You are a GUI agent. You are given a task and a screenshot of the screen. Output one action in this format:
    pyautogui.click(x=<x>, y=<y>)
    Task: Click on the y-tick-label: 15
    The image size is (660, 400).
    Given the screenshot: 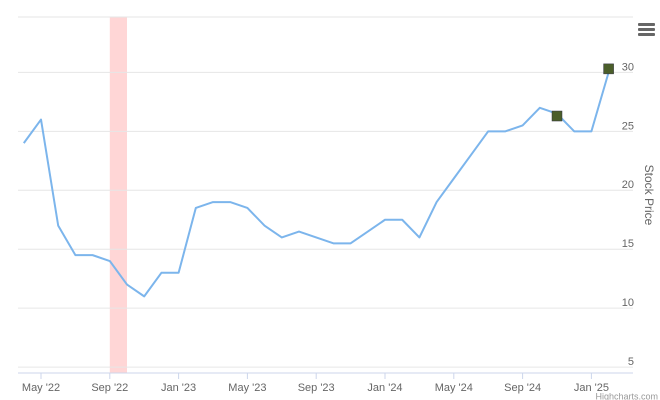 What is the action you would take?
    pyautogui.click(x=628, y=244)
    